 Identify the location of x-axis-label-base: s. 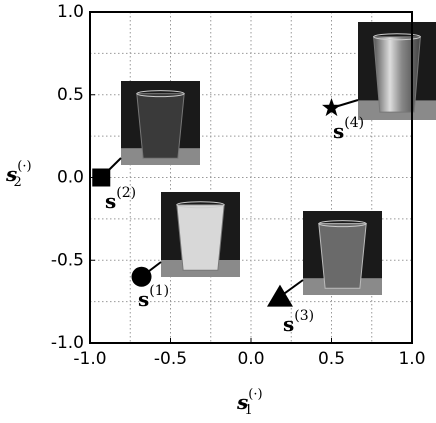
(242, 402).